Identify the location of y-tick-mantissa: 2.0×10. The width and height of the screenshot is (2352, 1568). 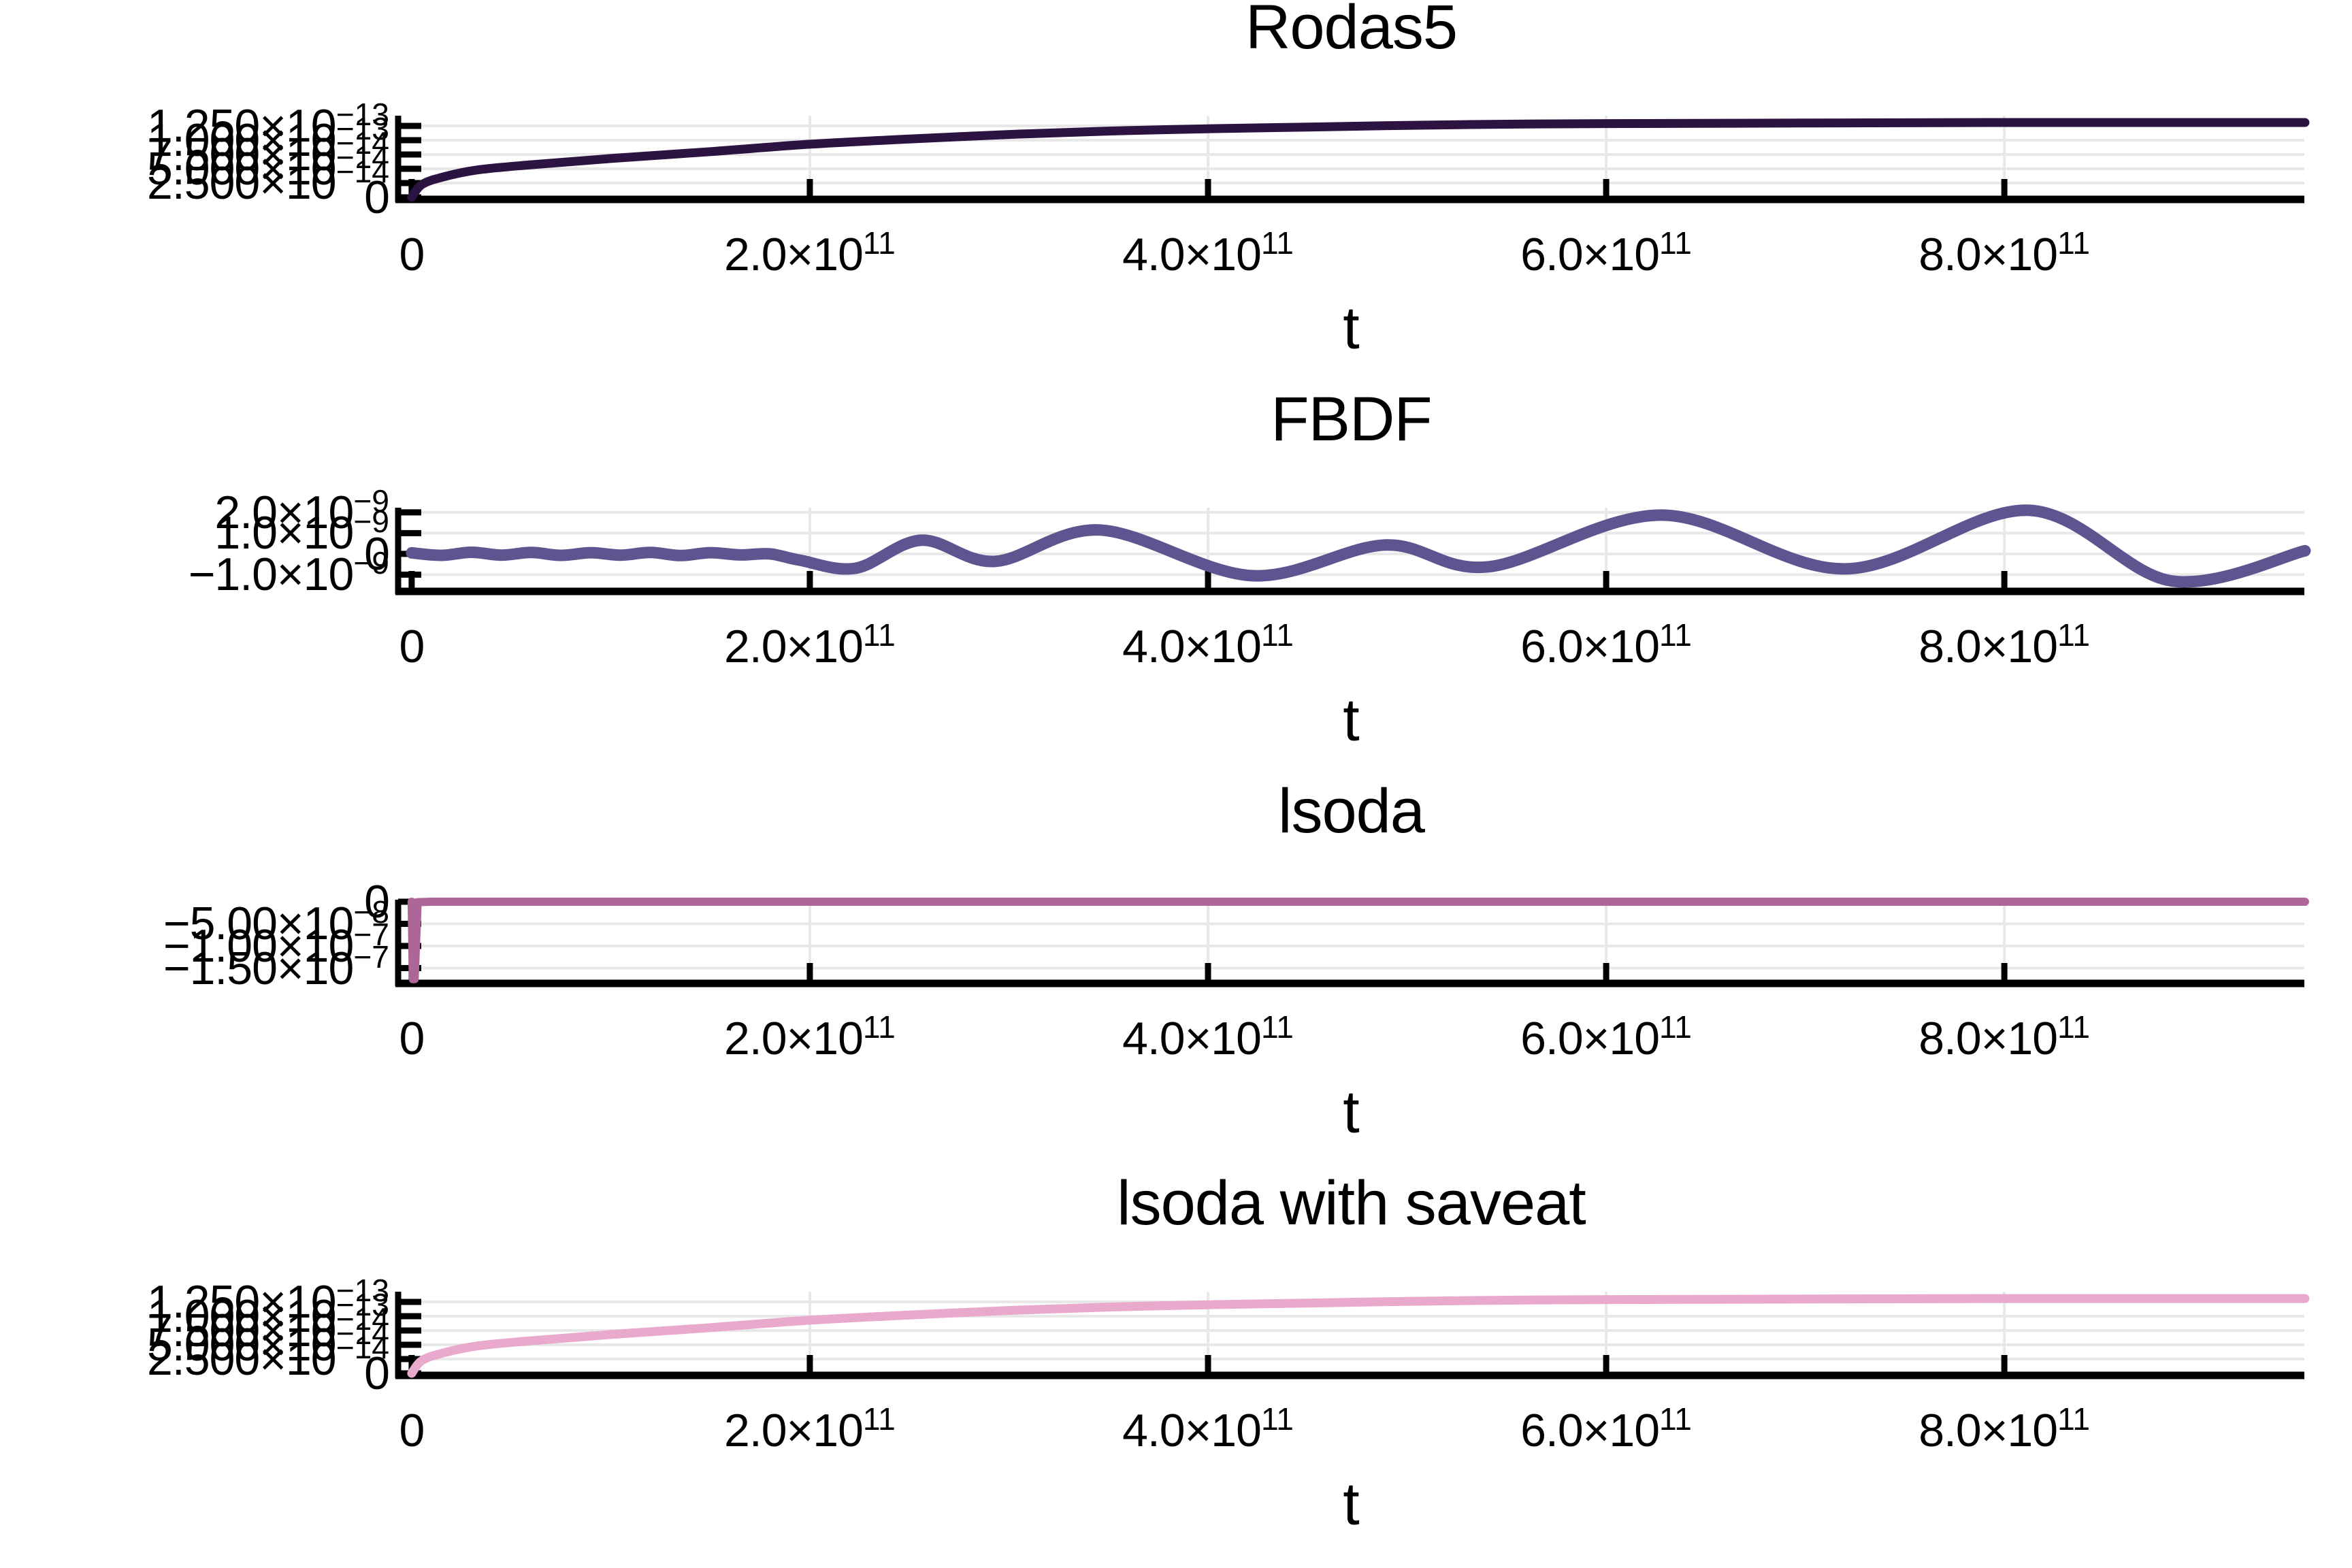
(284, 512).